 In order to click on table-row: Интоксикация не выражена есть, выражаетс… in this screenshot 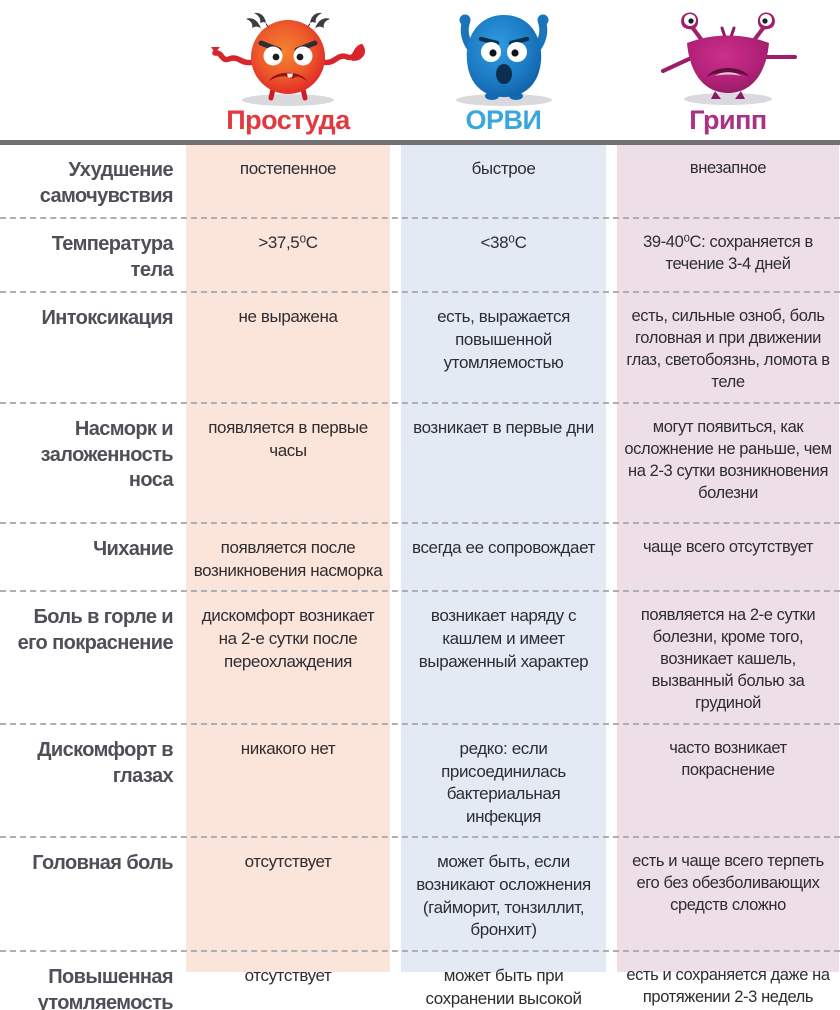, I will do `click(420, 349)`.